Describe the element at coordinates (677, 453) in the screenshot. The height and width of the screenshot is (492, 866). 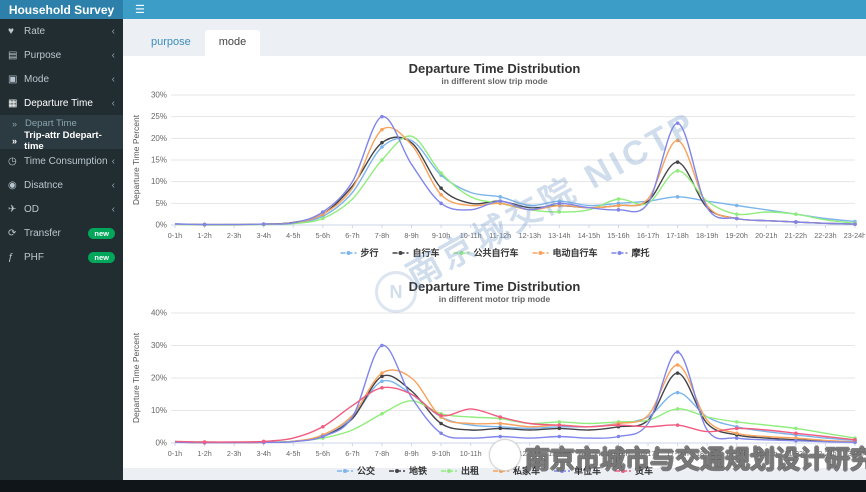
I see `x-tick-label: 17-18h` at that location.